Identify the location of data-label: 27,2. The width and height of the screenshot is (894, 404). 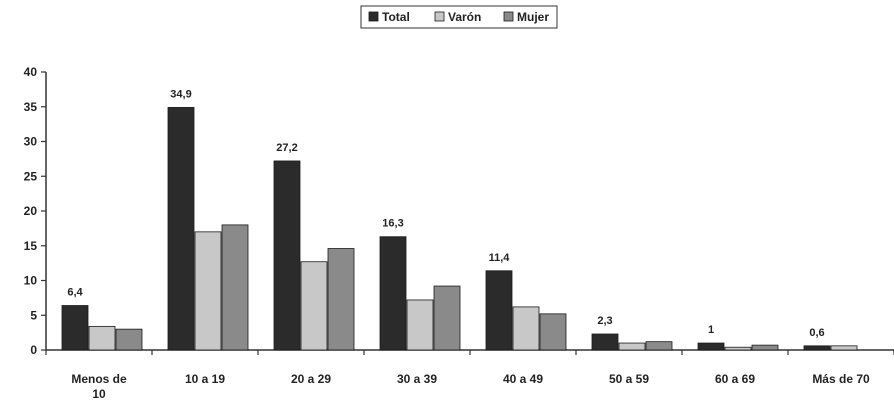
(286, 148).